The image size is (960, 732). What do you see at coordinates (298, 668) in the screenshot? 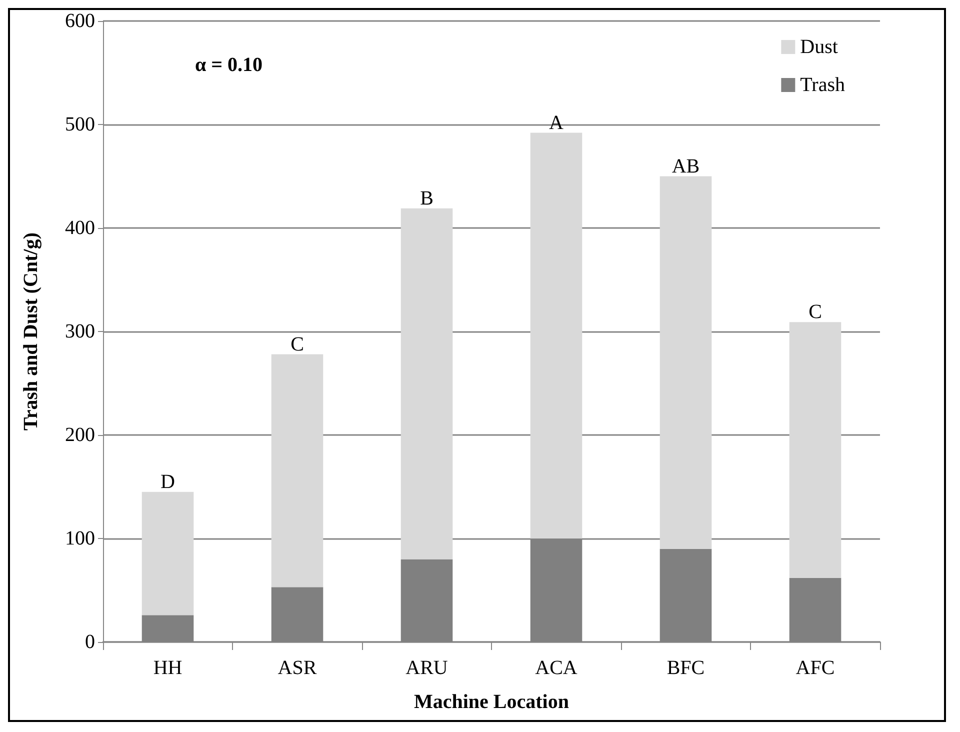
I see `x-tick-label: ASR` at bounding box center [298, 668].